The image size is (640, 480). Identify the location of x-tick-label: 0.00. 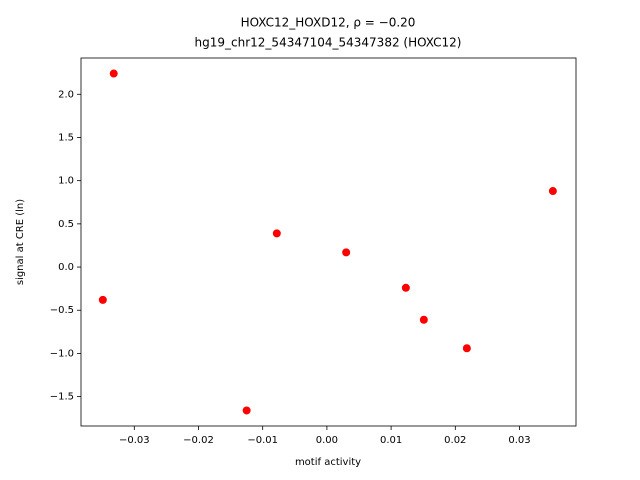
(327, 440).